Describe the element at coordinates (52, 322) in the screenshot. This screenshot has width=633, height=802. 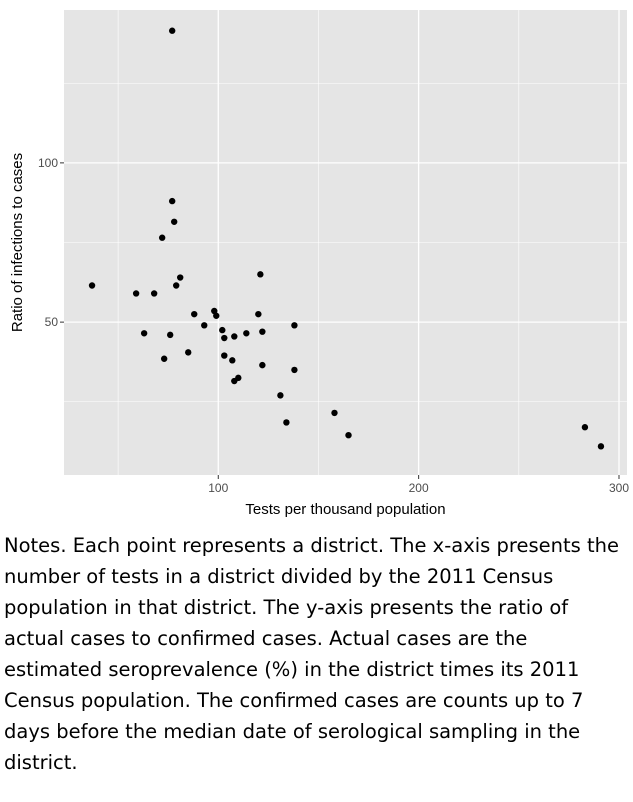
I see `y-tick-label: 50` at that location.